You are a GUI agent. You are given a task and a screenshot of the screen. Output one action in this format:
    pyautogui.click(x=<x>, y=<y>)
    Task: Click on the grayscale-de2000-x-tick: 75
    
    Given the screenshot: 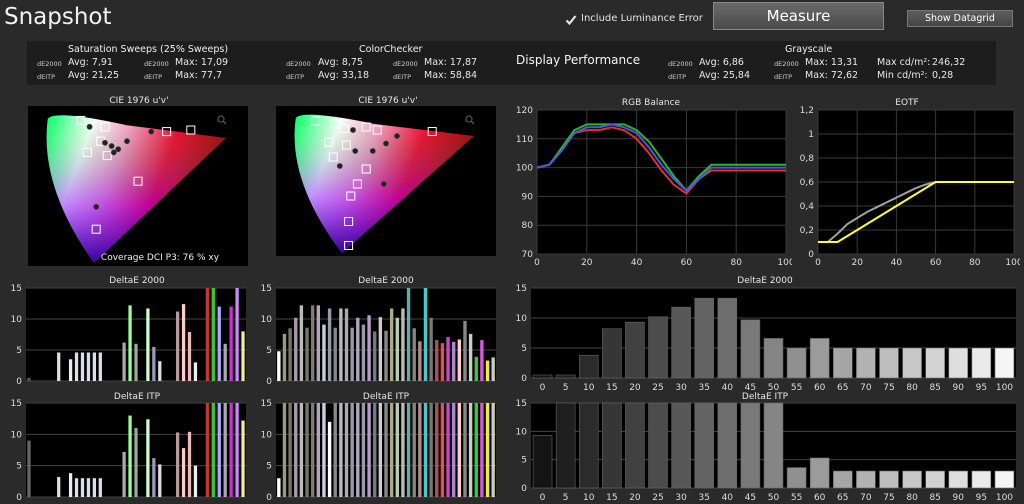 What is the action you would take?
    pyautogui.click(x=888, y=388)
    